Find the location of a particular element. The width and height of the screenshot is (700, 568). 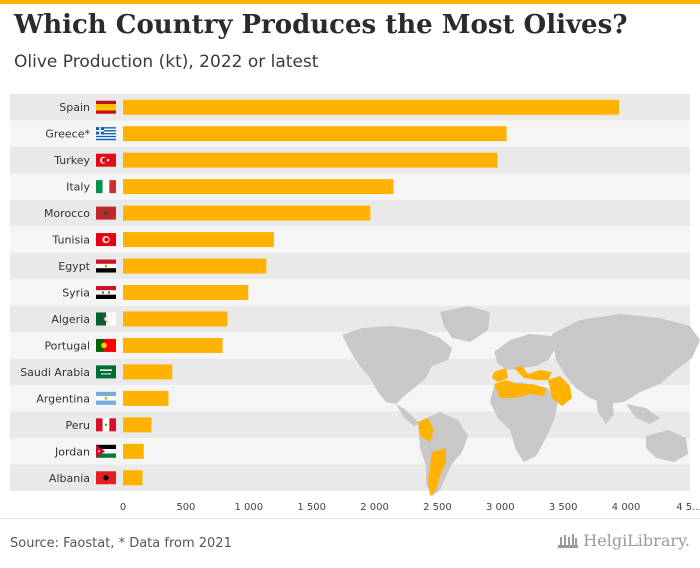

flag-italy-icon is located at coordinates (106, 187).